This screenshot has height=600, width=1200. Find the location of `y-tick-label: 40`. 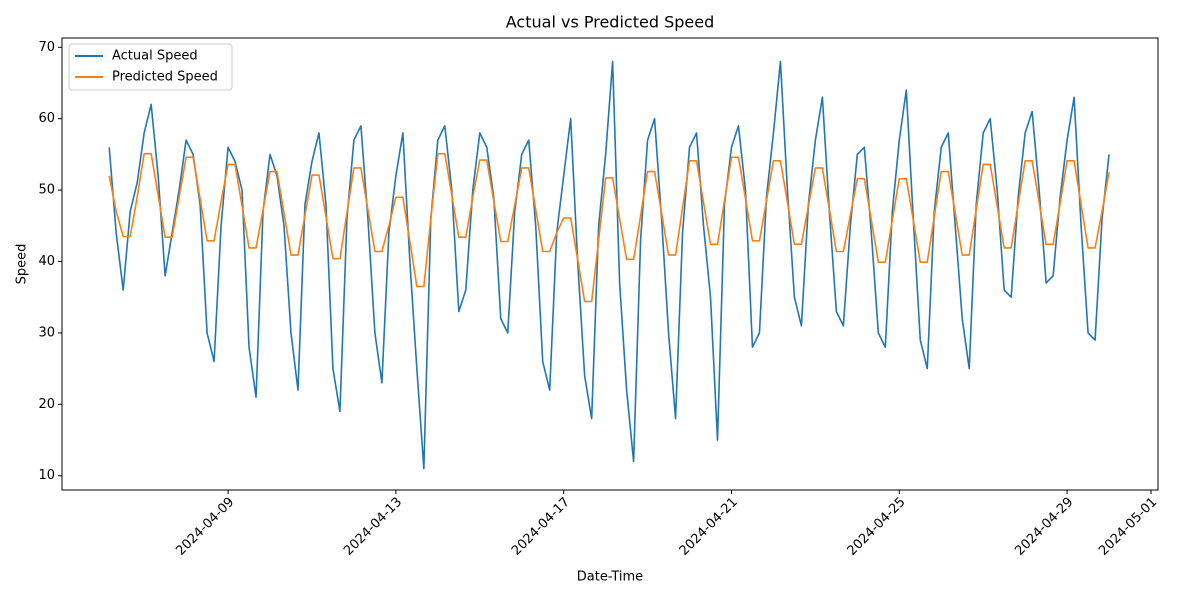

y-tick-label: 40 is located at coordinates (46, 261).